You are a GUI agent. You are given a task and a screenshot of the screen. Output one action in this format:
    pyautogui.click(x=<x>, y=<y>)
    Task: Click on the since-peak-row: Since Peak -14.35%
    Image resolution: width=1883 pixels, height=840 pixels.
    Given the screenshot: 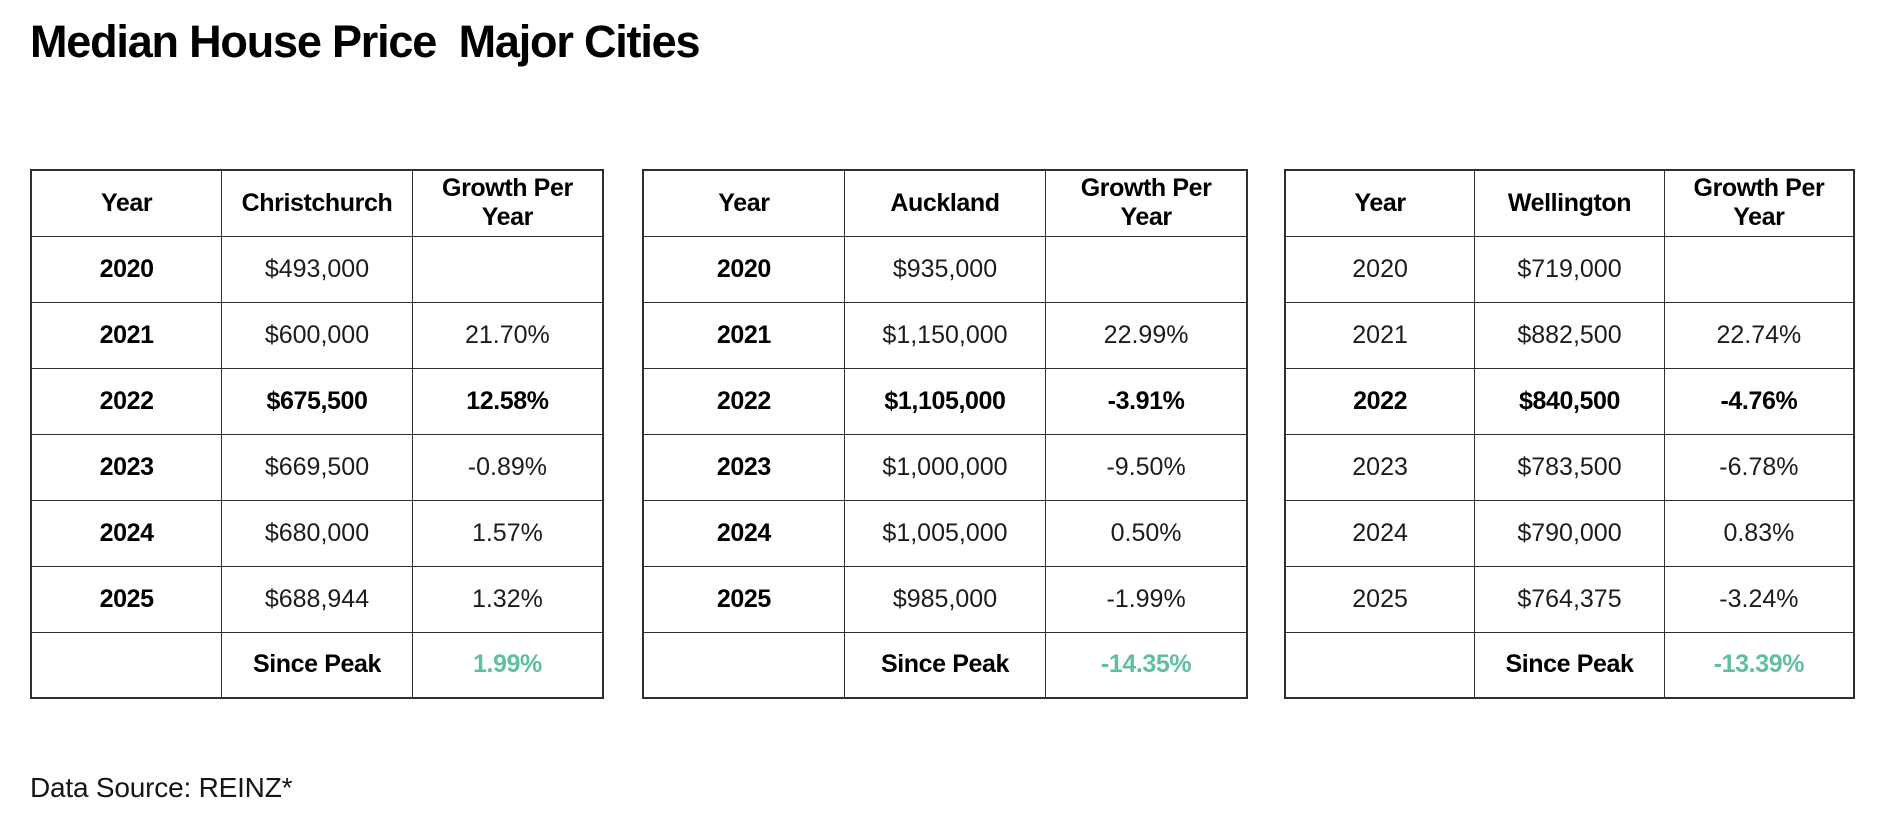 What is the action you would take?
    pyautogui.click(x=945, y=665)
    